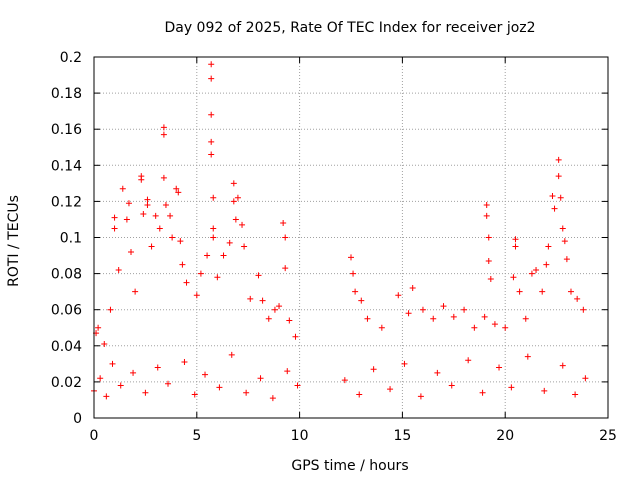 This screenshot has height=480, width=640. What do you see at coordinates (608, 436) in the screenshot?
I see `x-tick-label: 25` at bounding box center [608, 436].